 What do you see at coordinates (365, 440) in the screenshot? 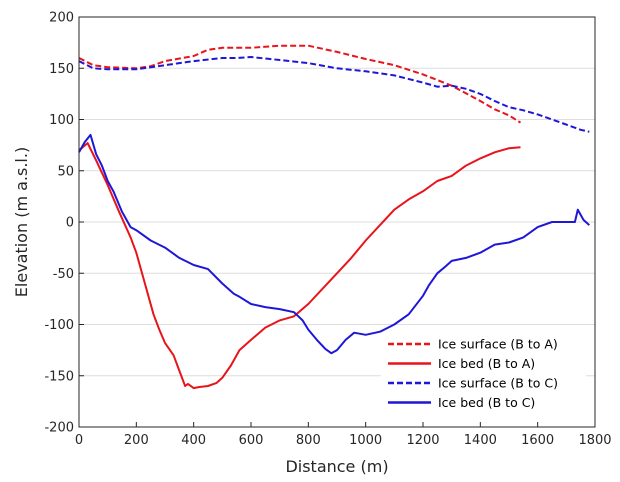
I see `x-tick-label: 1000` at bounding box center [365, 440].